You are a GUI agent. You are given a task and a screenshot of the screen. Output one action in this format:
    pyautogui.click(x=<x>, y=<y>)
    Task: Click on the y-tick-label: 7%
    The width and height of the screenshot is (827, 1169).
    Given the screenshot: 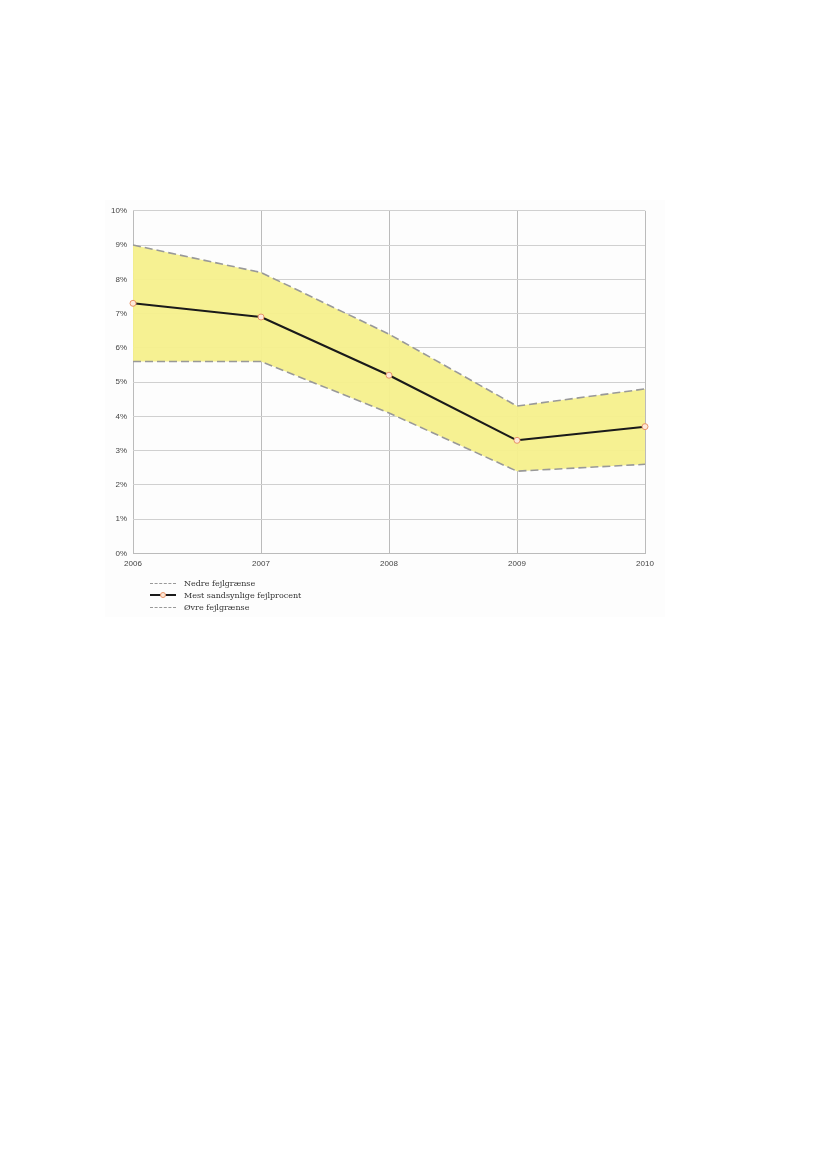 What is the action you would take?
    pyautogui.click(x=121, y=313)
    